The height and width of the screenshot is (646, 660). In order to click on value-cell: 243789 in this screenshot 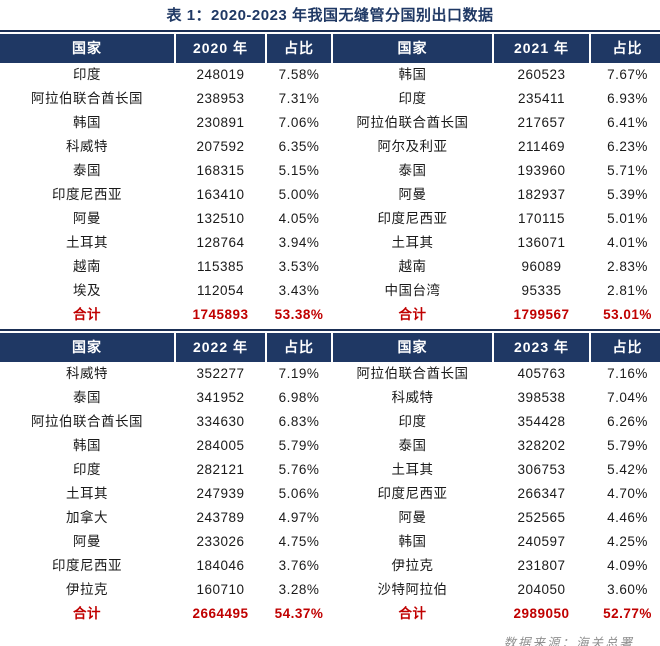, I will do `click(220, 517)`.